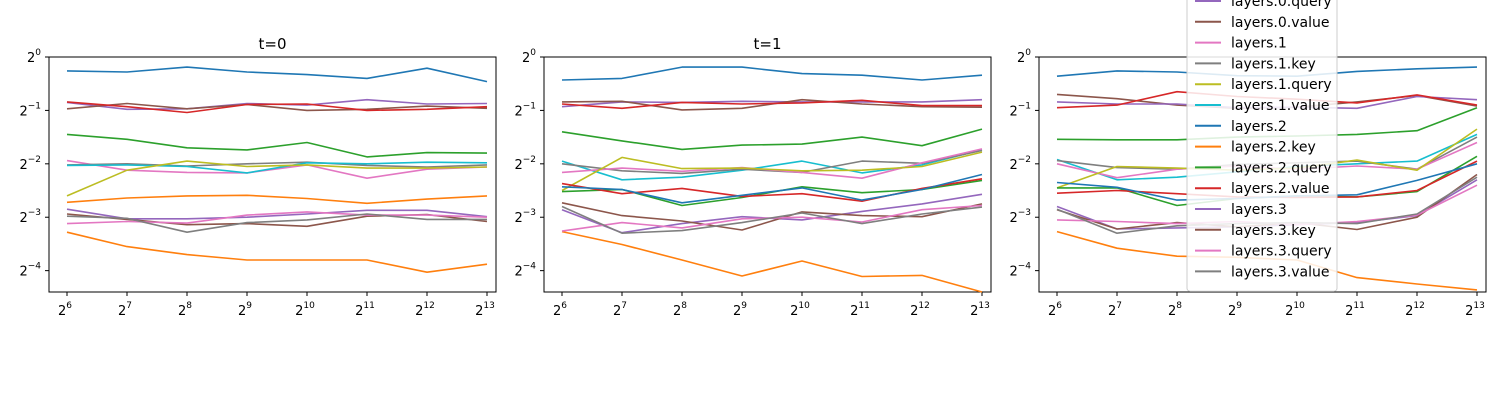 This screenshot has height=400, width=1500. I want to click on legend-label: layers.2.query, so click(1281, 168).